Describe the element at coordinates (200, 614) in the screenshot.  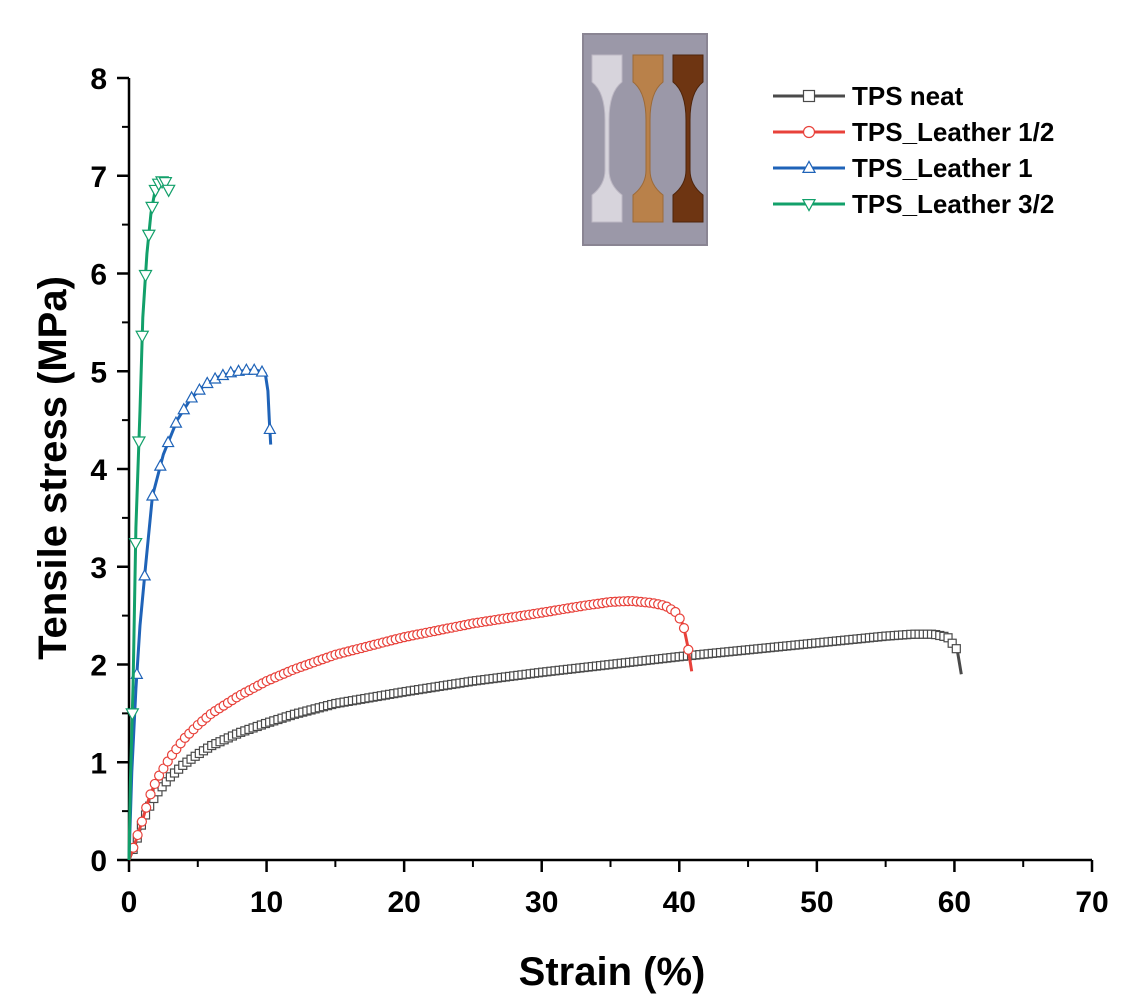
I see `series-tps-leather-1-line` at that location.